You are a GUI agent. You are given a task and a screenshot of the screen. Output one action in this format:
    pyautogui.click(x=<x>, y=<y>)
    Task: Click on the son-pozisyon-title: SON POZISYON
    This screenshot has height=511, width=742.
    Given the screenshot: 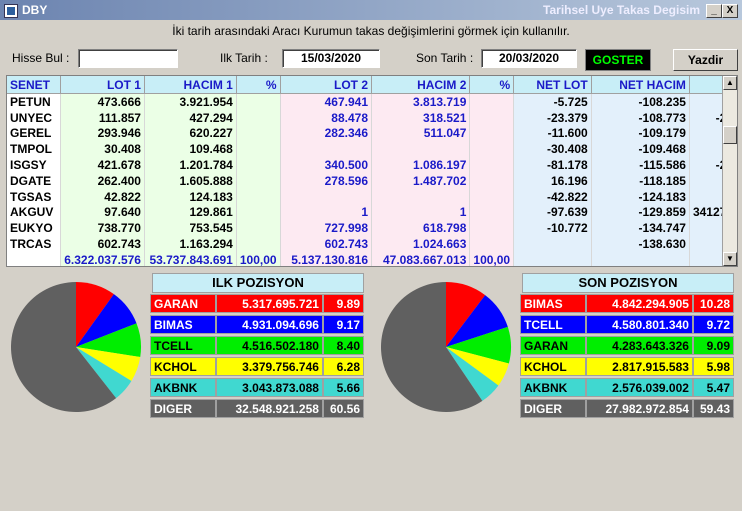 What is the action you would take?
    pyautogui.click(x=628, y=283)
    